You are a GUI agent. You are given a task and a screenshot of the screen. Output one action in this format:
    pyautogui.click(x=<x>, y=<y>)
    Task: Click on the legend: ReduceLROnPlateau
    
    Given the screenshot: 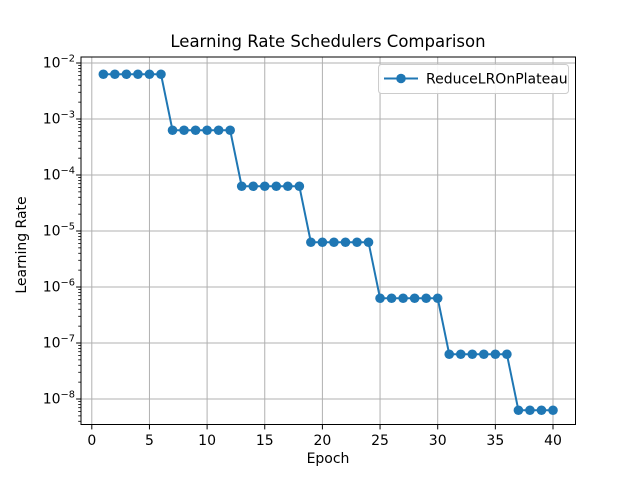 What is the action you would take?
    pyautogui.click(x=473, y=79)
    